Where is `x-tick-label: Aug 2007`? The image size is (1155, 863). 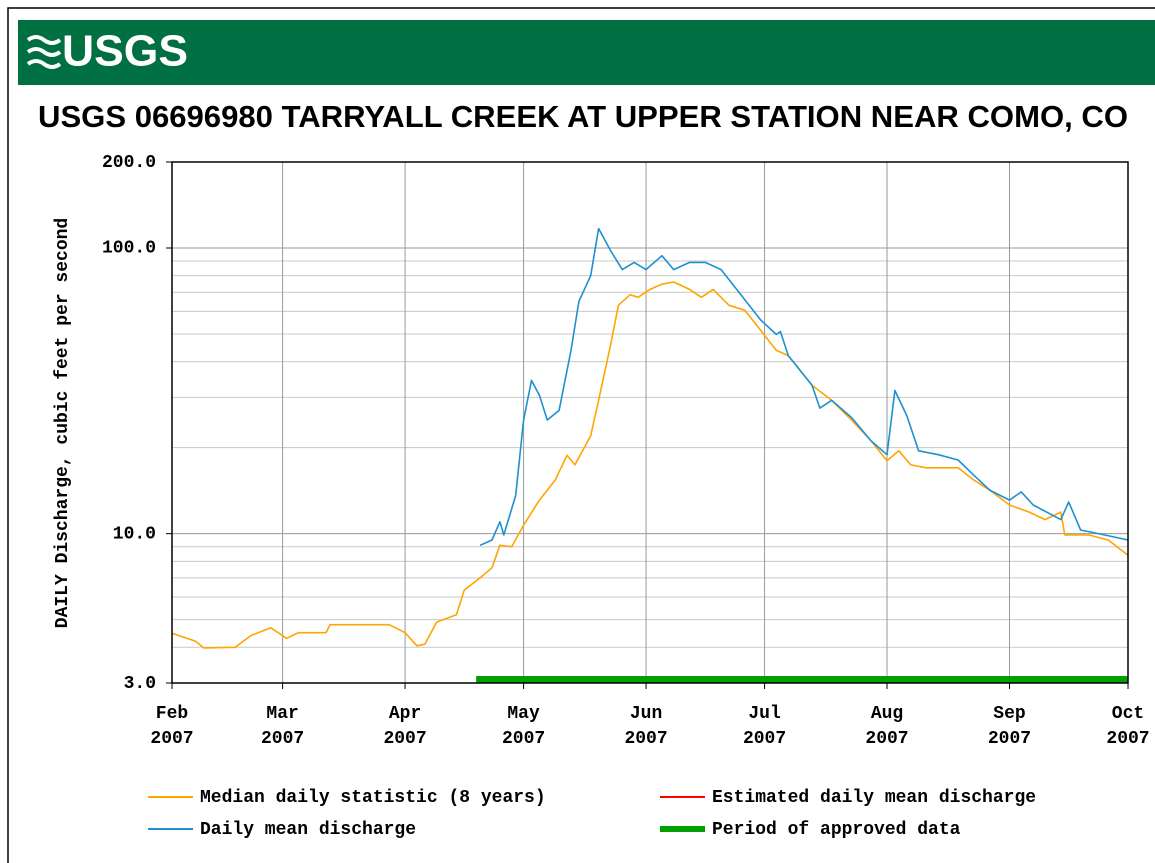
x-tick-label: Aug 2007 is located at coordinates (886, 726).